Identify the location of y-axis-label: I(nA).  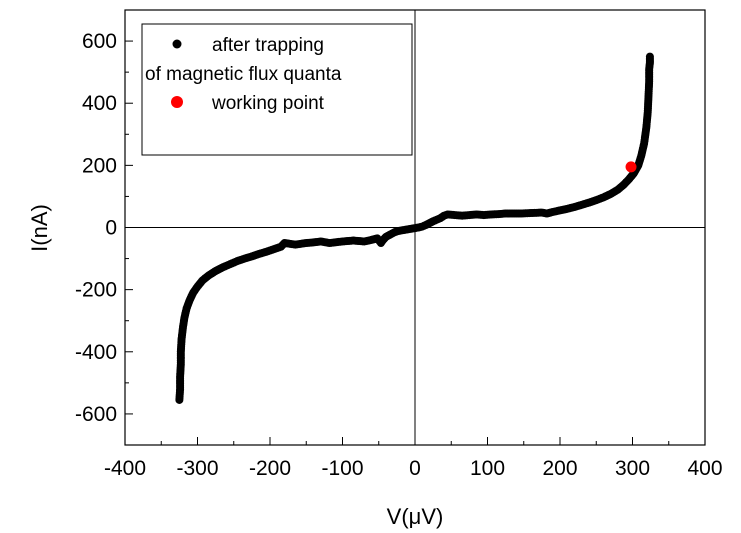
(39, 228).